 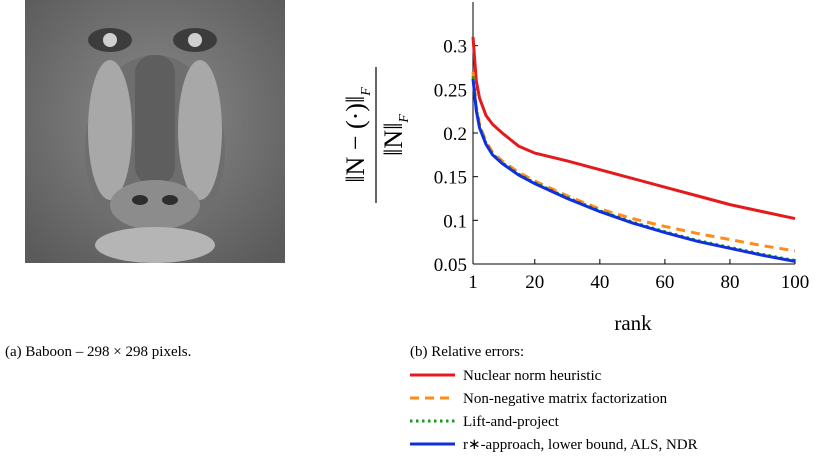 I want to click on y-tick-label: 0.25, so click(x=450, y=90).